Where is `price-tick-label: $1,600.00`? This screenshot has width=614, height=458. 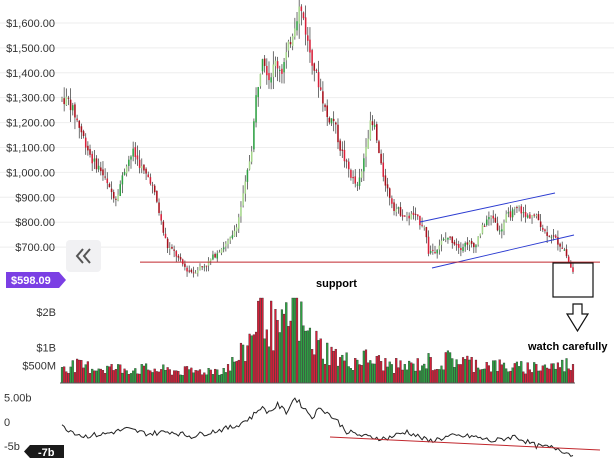
price-tick-label: $1,600.00 is located at coordinates (30, 24).